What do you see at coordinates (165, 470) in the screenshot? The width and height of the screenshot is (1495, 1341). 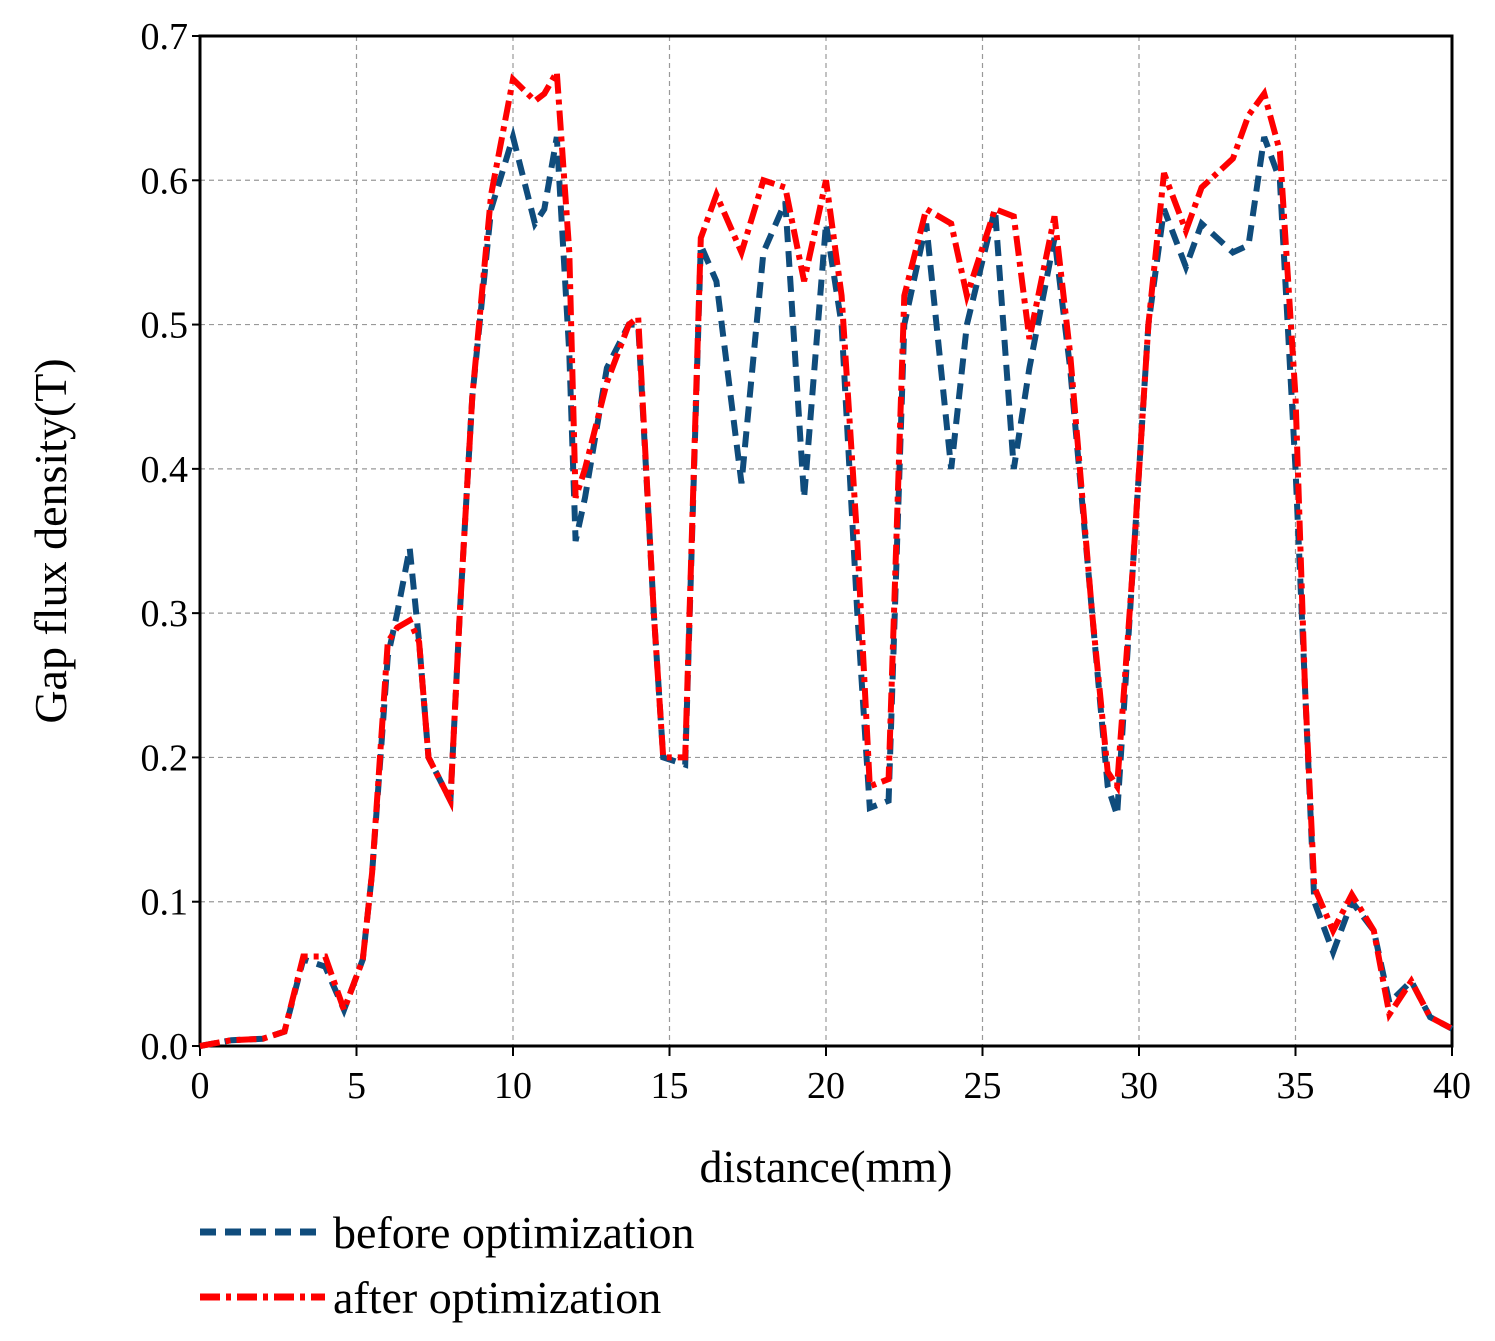 I see `y-tick-label: 0.4` at bounding box center [165, 470].